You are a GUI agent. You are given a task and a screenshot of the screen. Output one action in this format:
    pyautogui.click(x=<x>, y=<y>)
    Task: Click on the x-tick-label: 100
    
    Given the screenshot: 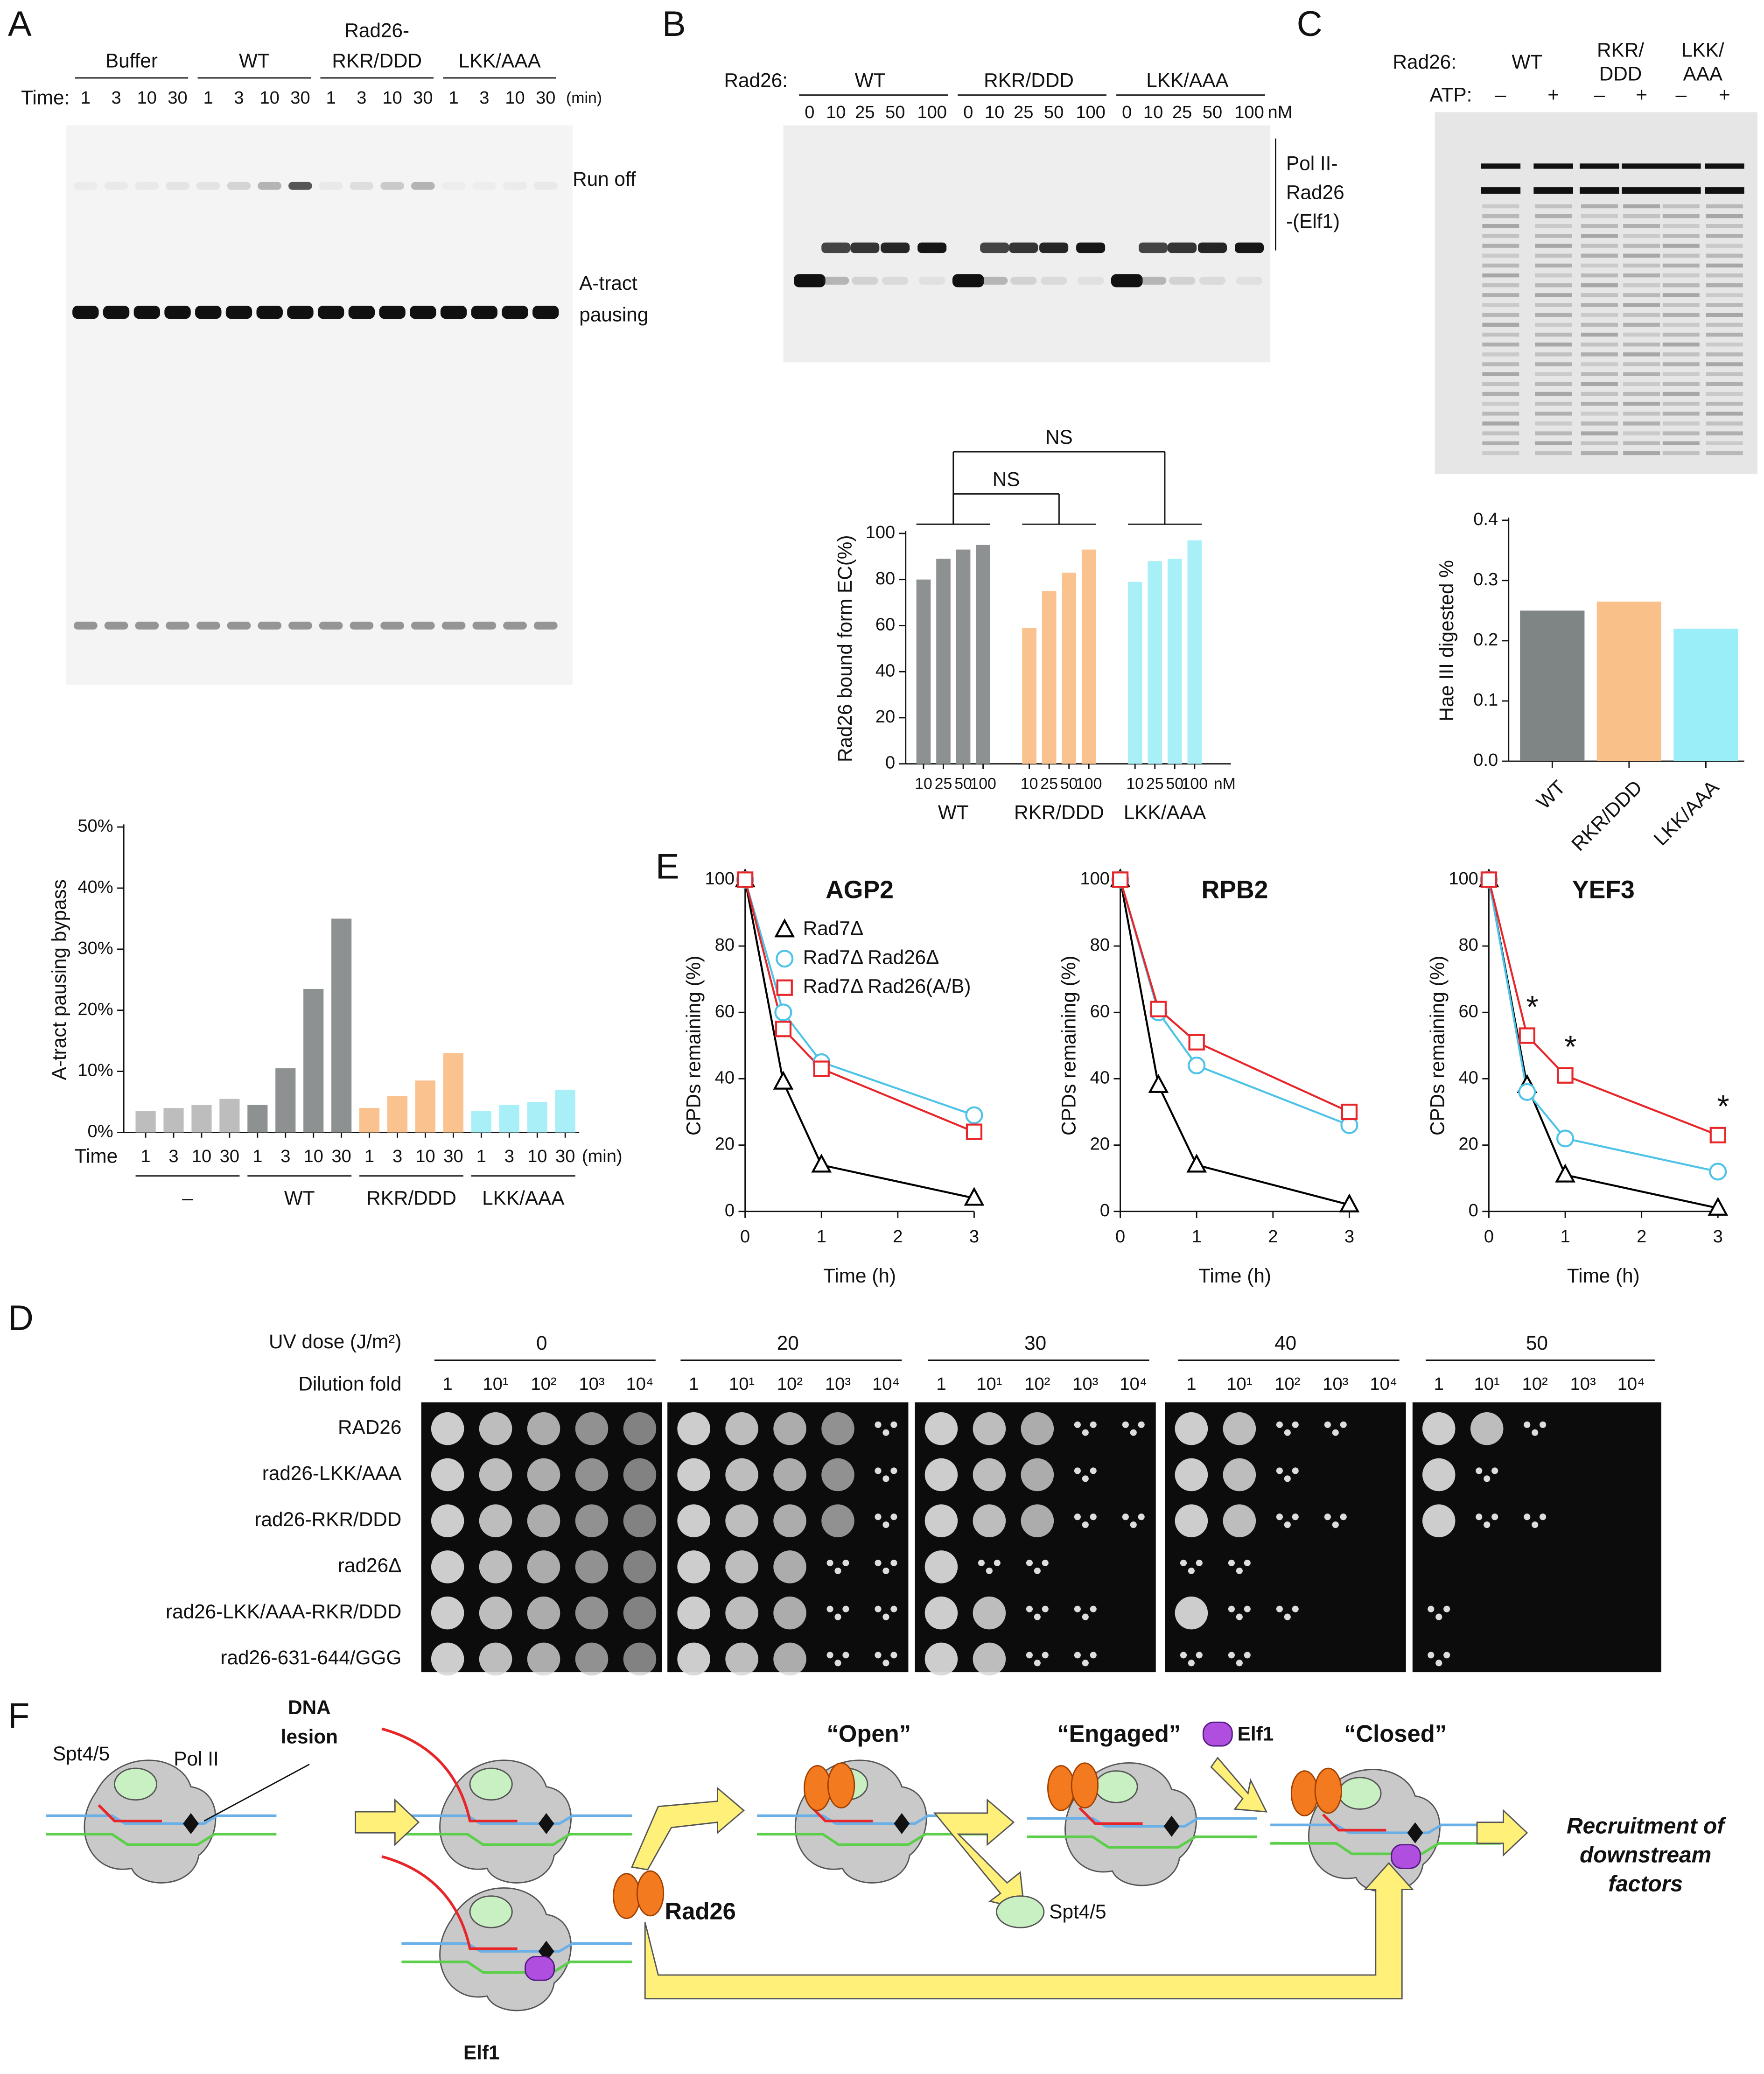 What is the action you would take?
    pyautogui.click(x=1089, y=784)
    